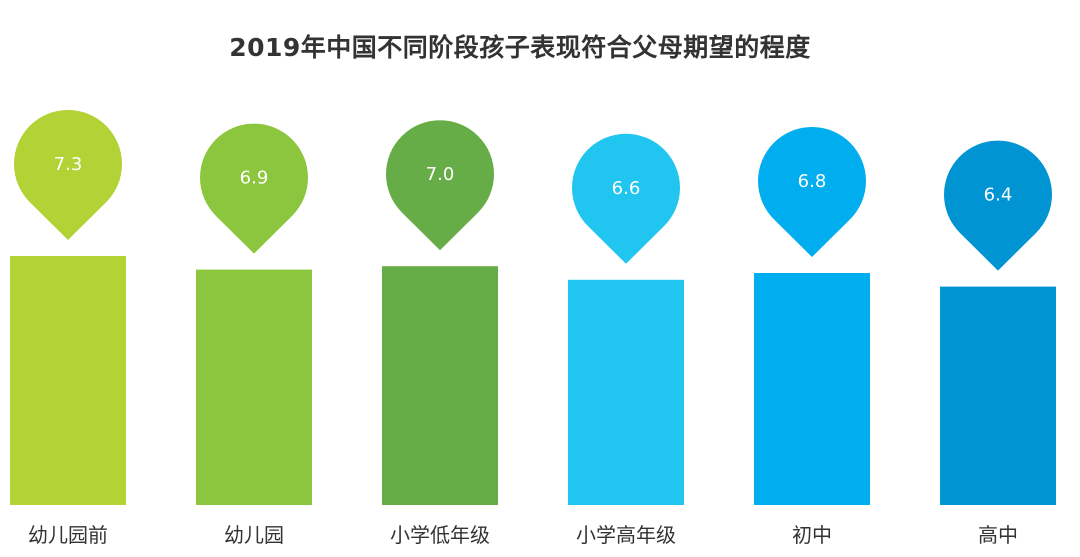 Image resolution: width=1080 pixels, height=557 pixels. I want to click on category-label-5: 初中, so click(812, 535).